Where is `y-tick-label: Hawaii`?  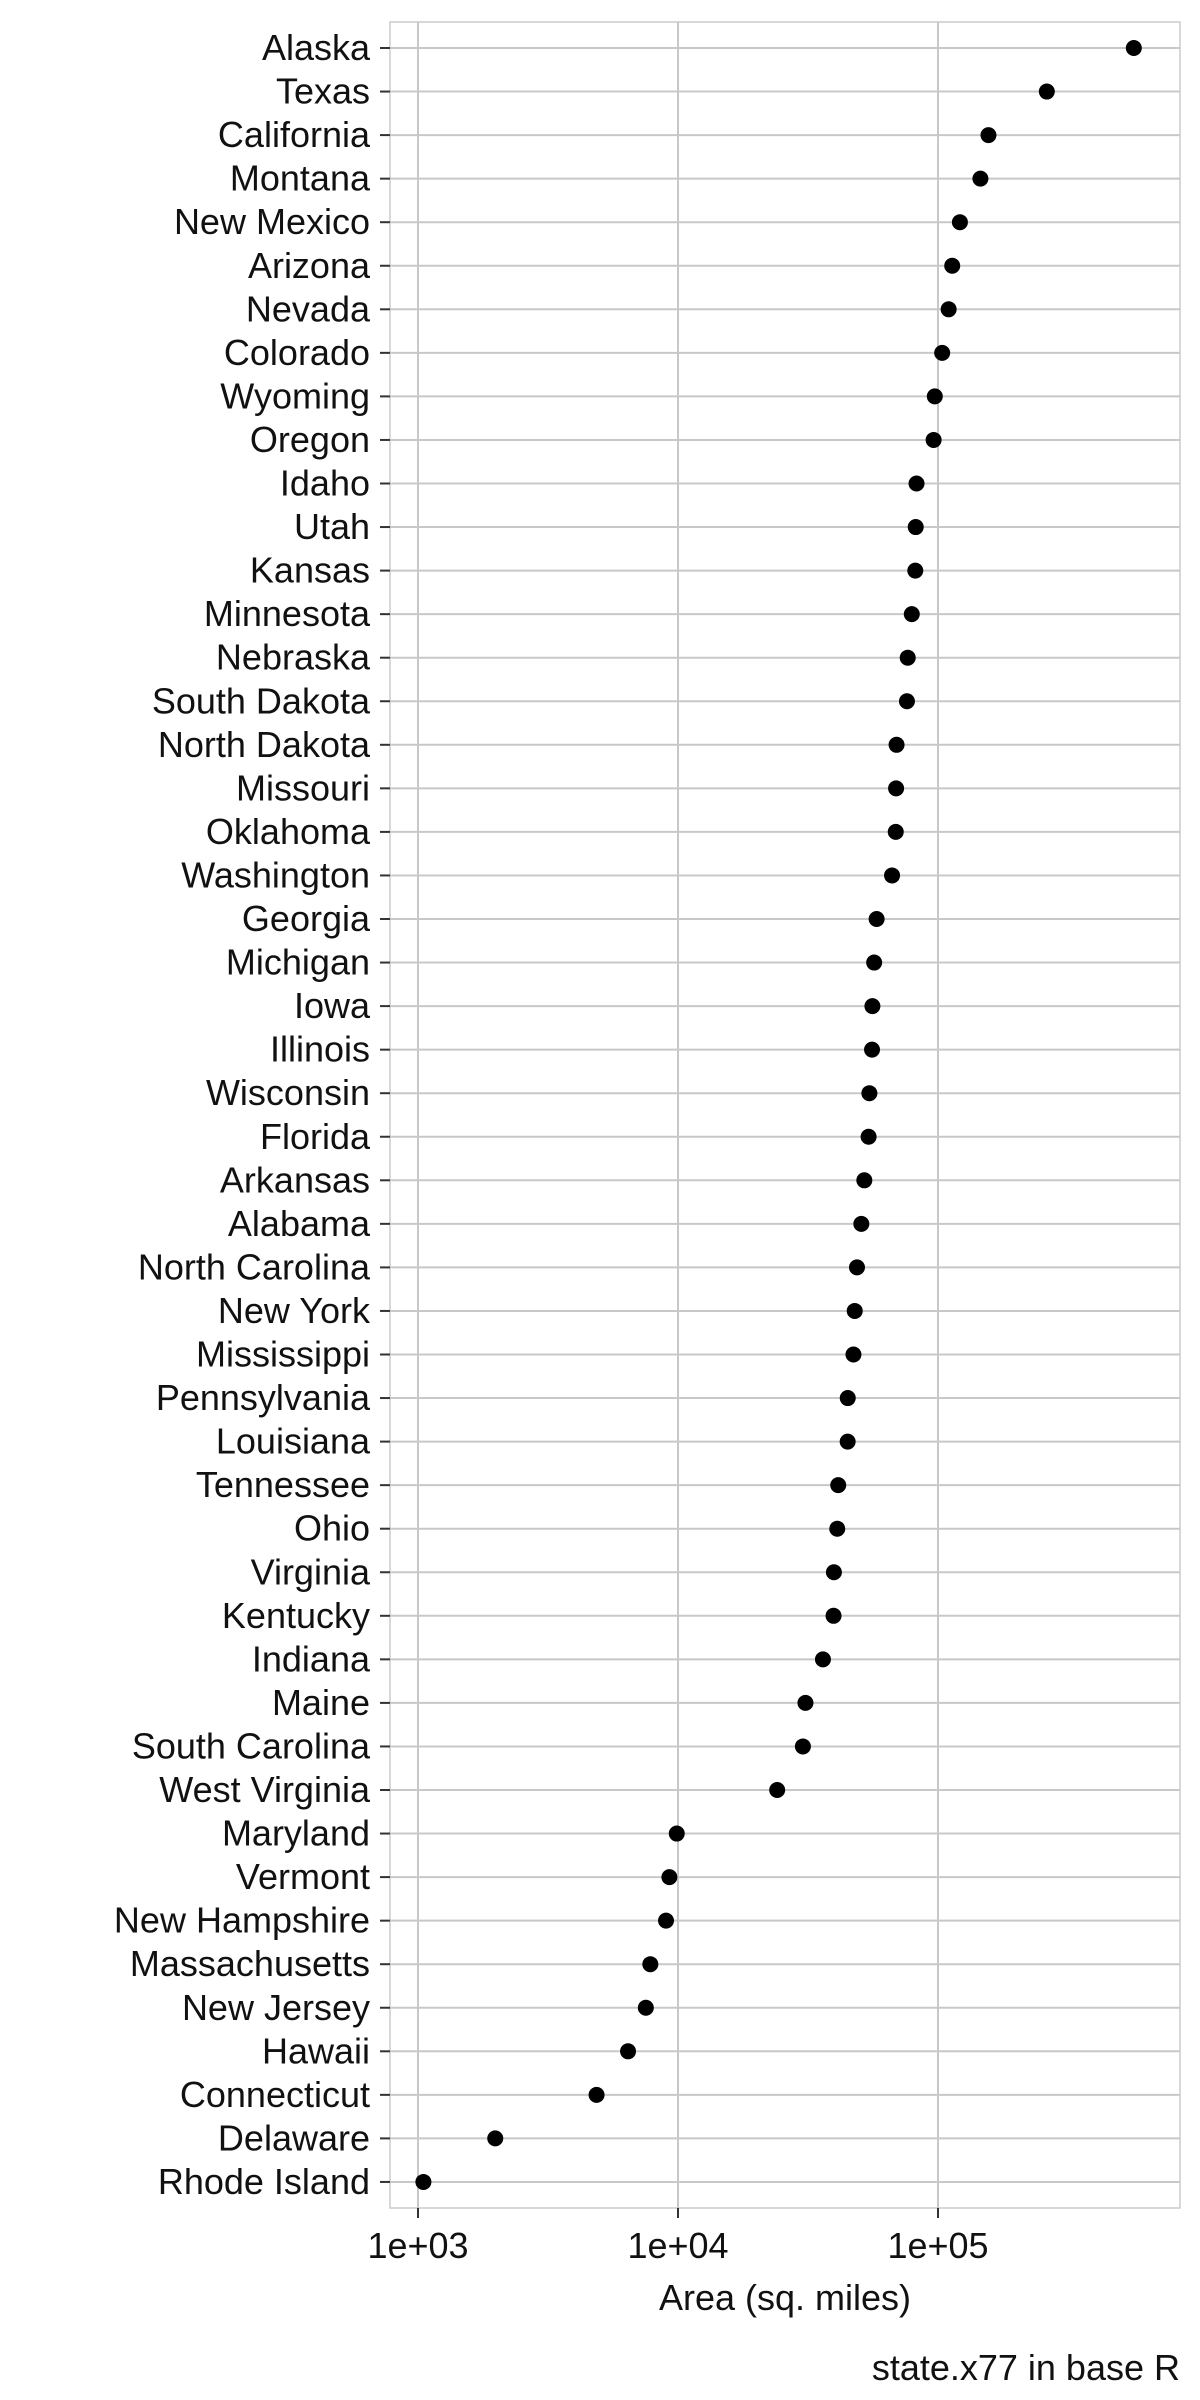
y-tick-label: Hawaii is located at coordinates (316, 2050).